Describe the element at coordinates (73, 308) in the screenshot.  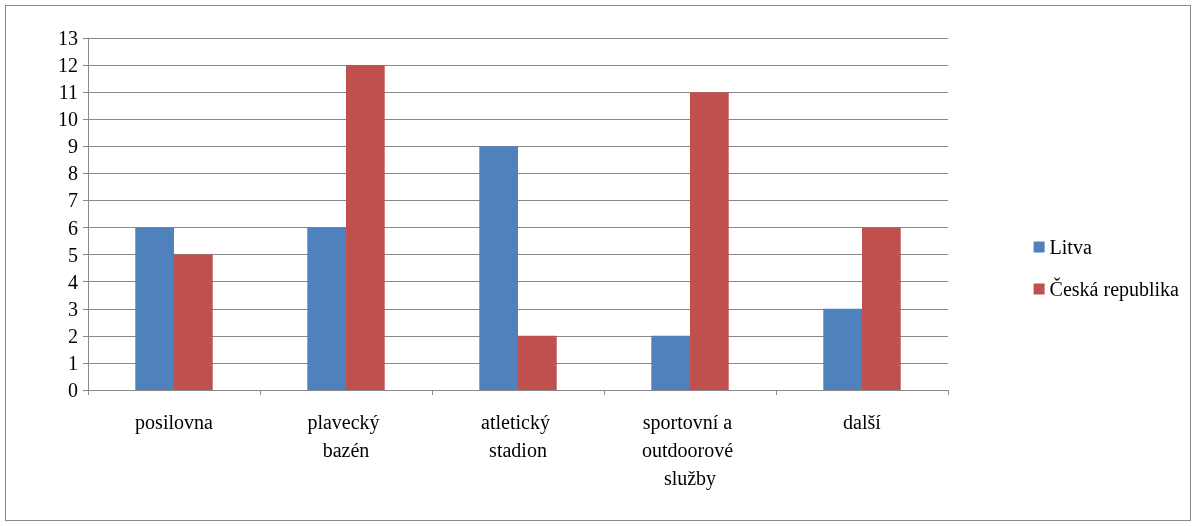
I see `y-tick-label: 3` at that location.